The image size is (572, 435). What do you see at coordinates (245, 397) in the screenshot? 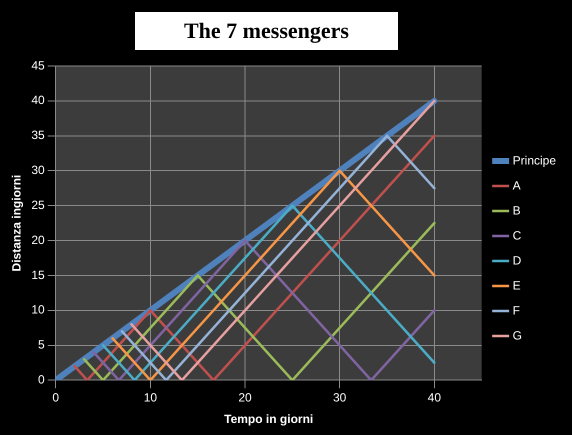
I see `x-tick-label: 20` at bounding box center [245, 397].